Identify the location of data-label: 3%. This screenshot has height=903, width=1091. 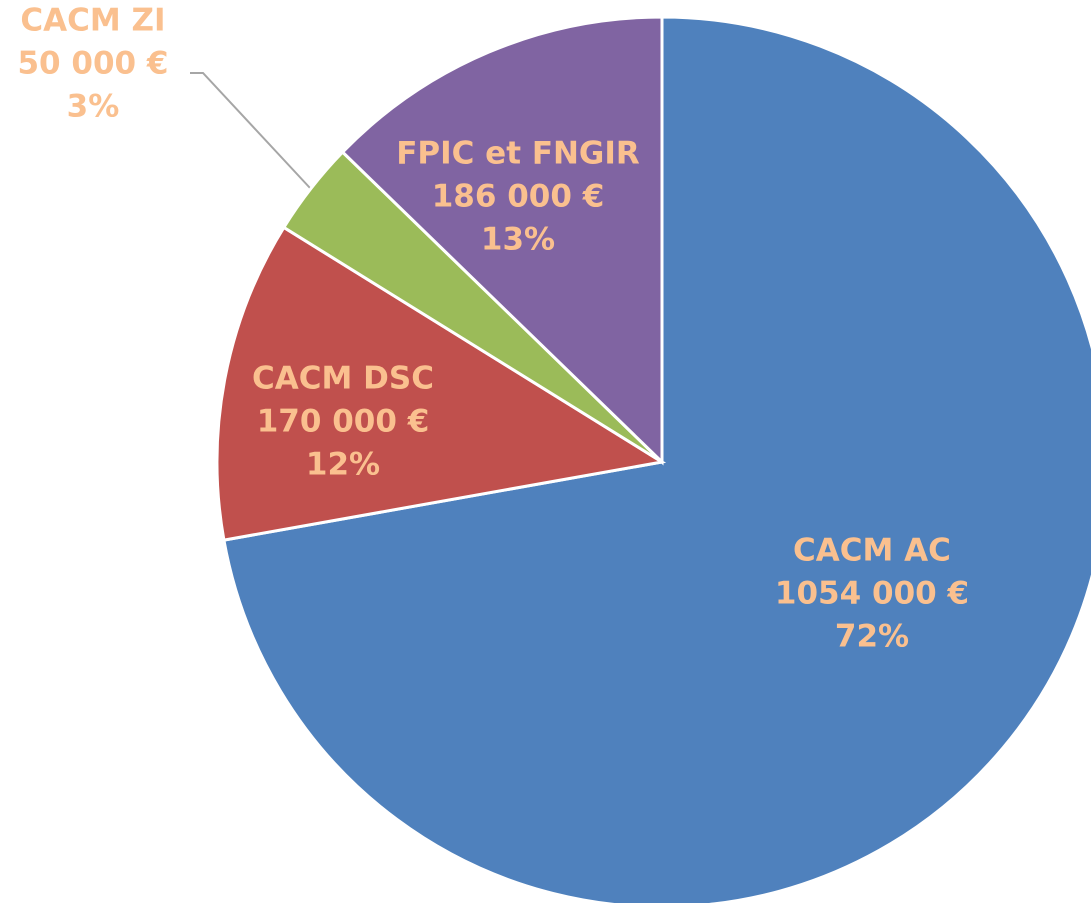
(93, 107).